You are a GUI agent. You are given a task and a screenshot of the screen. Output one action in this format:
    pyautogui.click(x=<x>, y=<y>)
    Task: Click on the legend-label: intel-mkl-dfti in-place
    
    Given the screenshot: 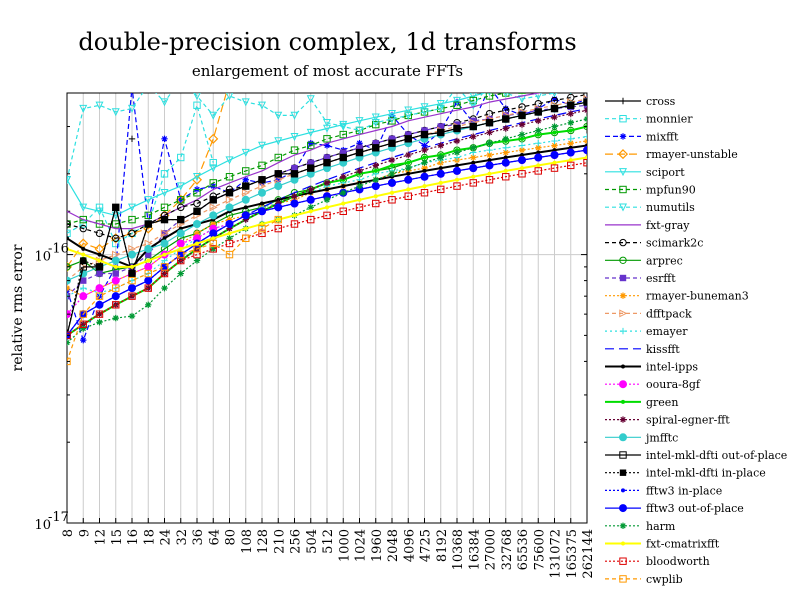 What is the action you would take?
    pyautogui.click(x=706, y=473)
    